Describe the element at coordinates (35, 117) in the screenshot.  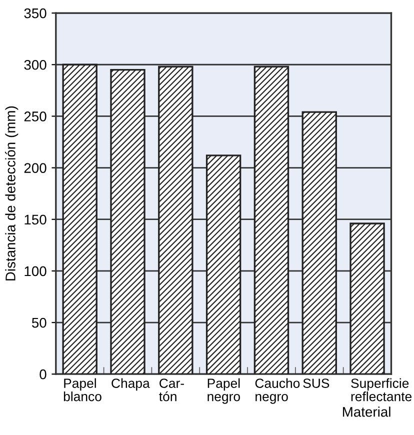
I see `y-tick-label: 250` at that location.